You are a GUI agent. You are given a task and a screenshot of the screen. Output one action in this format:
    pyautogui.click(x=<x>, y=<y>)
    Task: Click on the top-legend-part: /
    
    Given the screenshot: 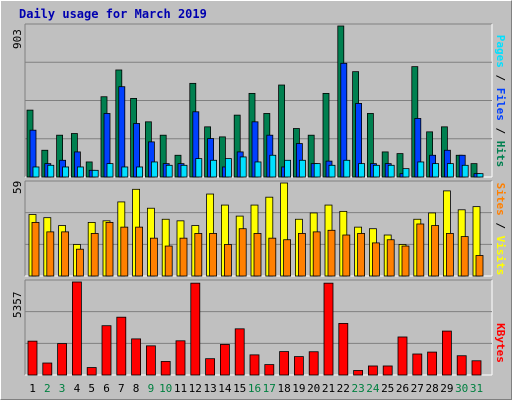 What is the action you would take?
    pyautogui.click(x=500, y=131)
    